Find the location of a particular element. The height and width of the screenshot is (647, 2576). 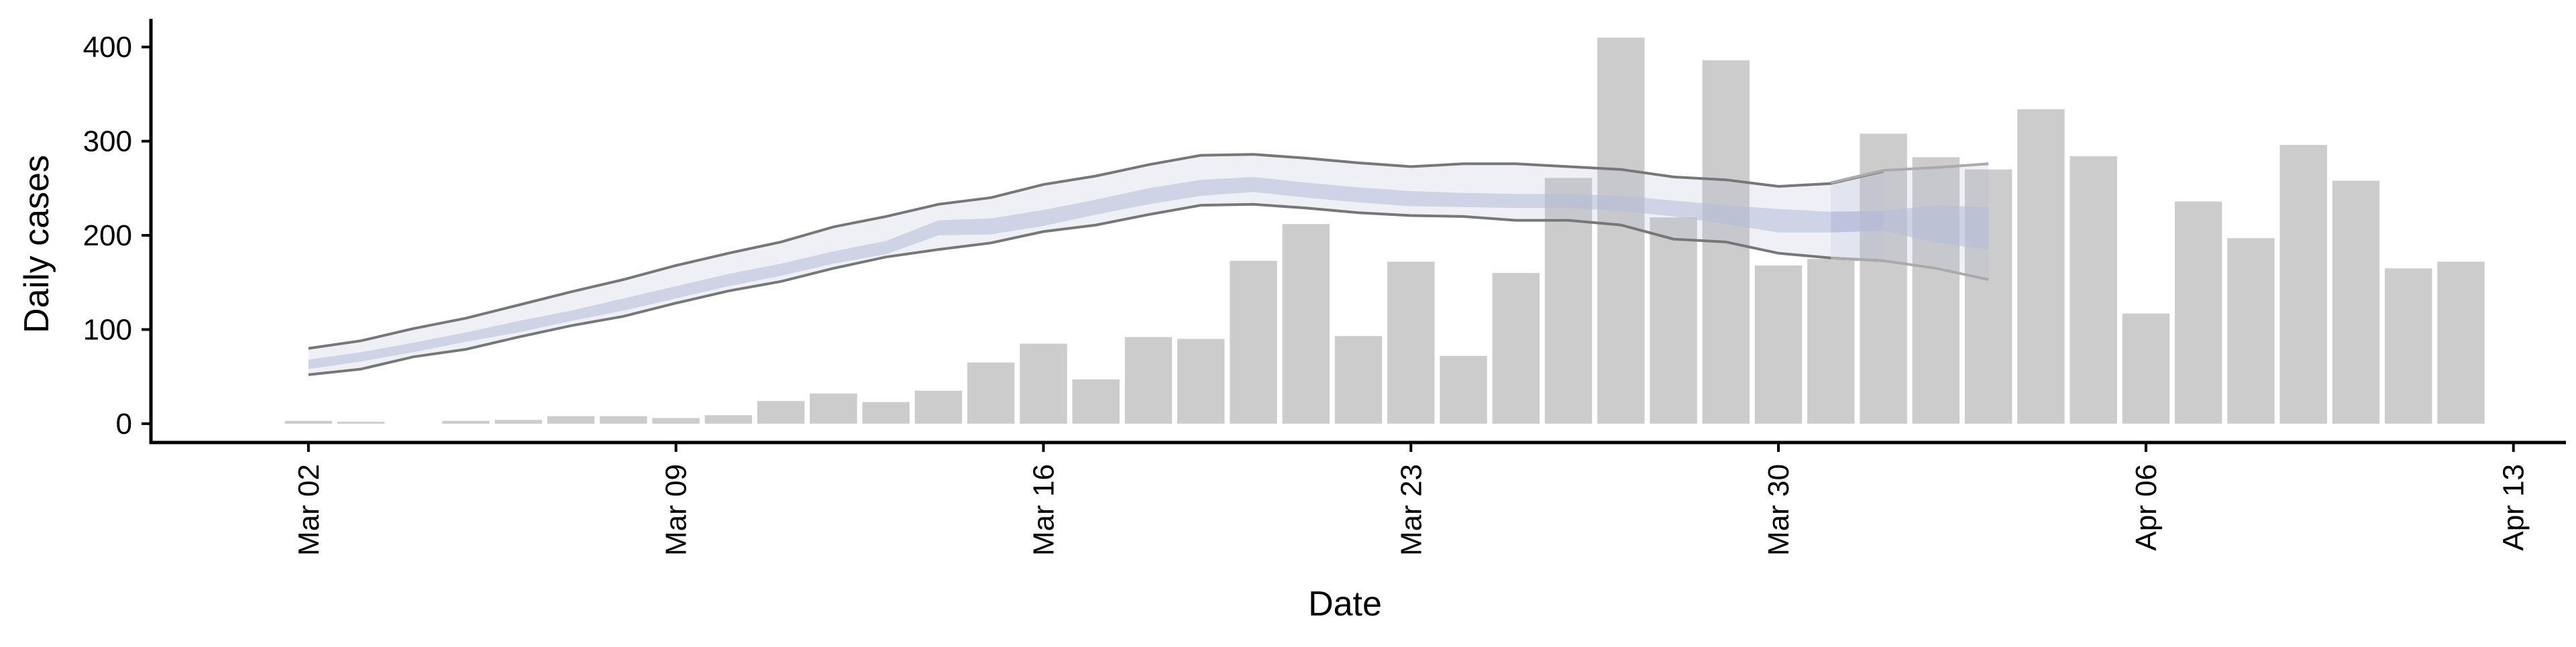

x-tick-label: Mar 09 is located at coordinates (676, 510).